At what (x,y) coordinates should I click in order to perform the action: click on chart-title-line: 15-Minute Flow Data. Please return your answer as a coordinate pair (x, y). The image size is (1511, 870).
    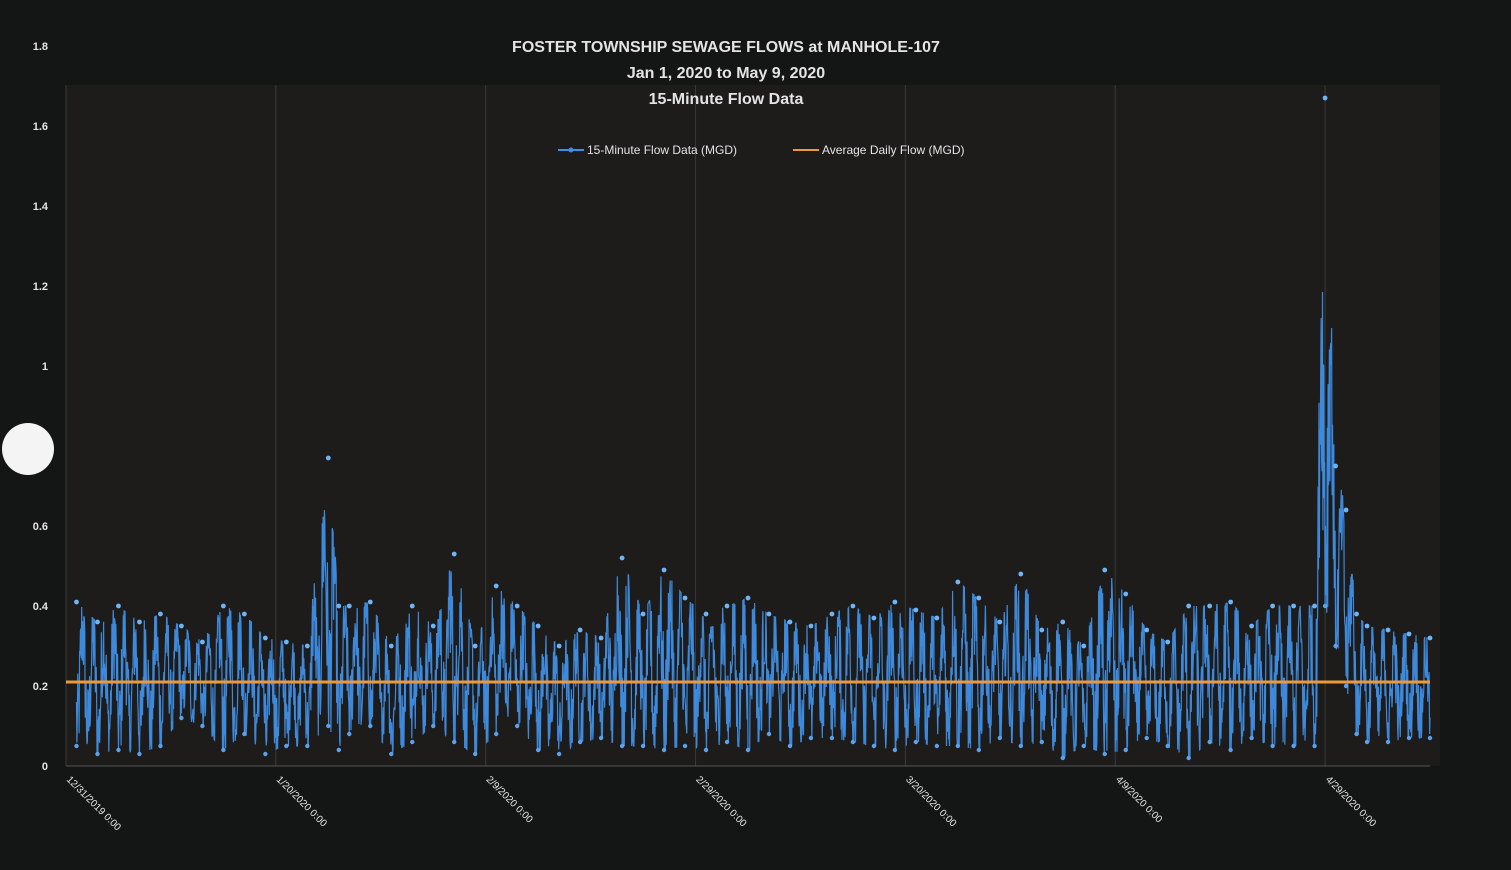
    Looking at the image, I should click on (726, 99).